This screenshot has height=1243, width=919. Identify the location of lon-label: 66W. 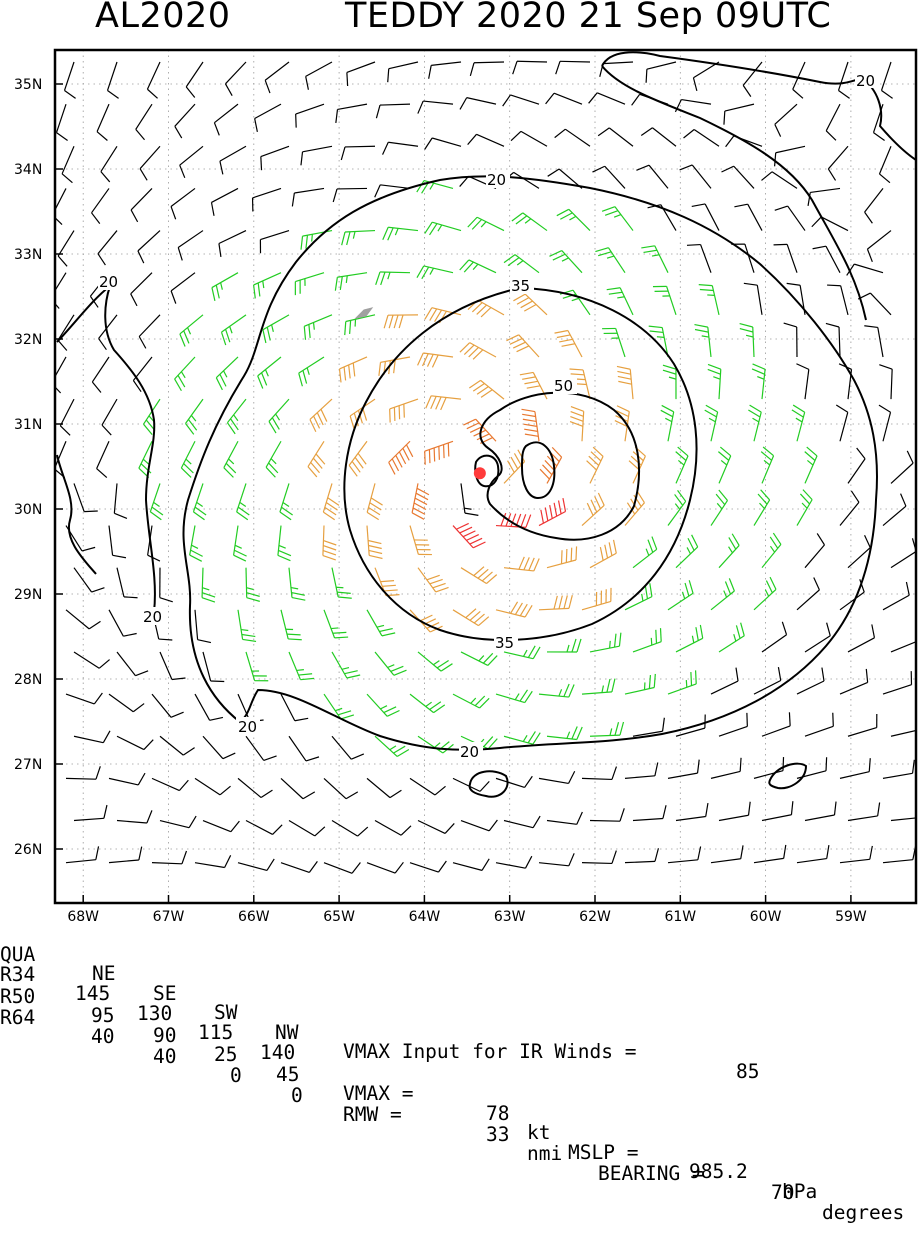
(254, 917).